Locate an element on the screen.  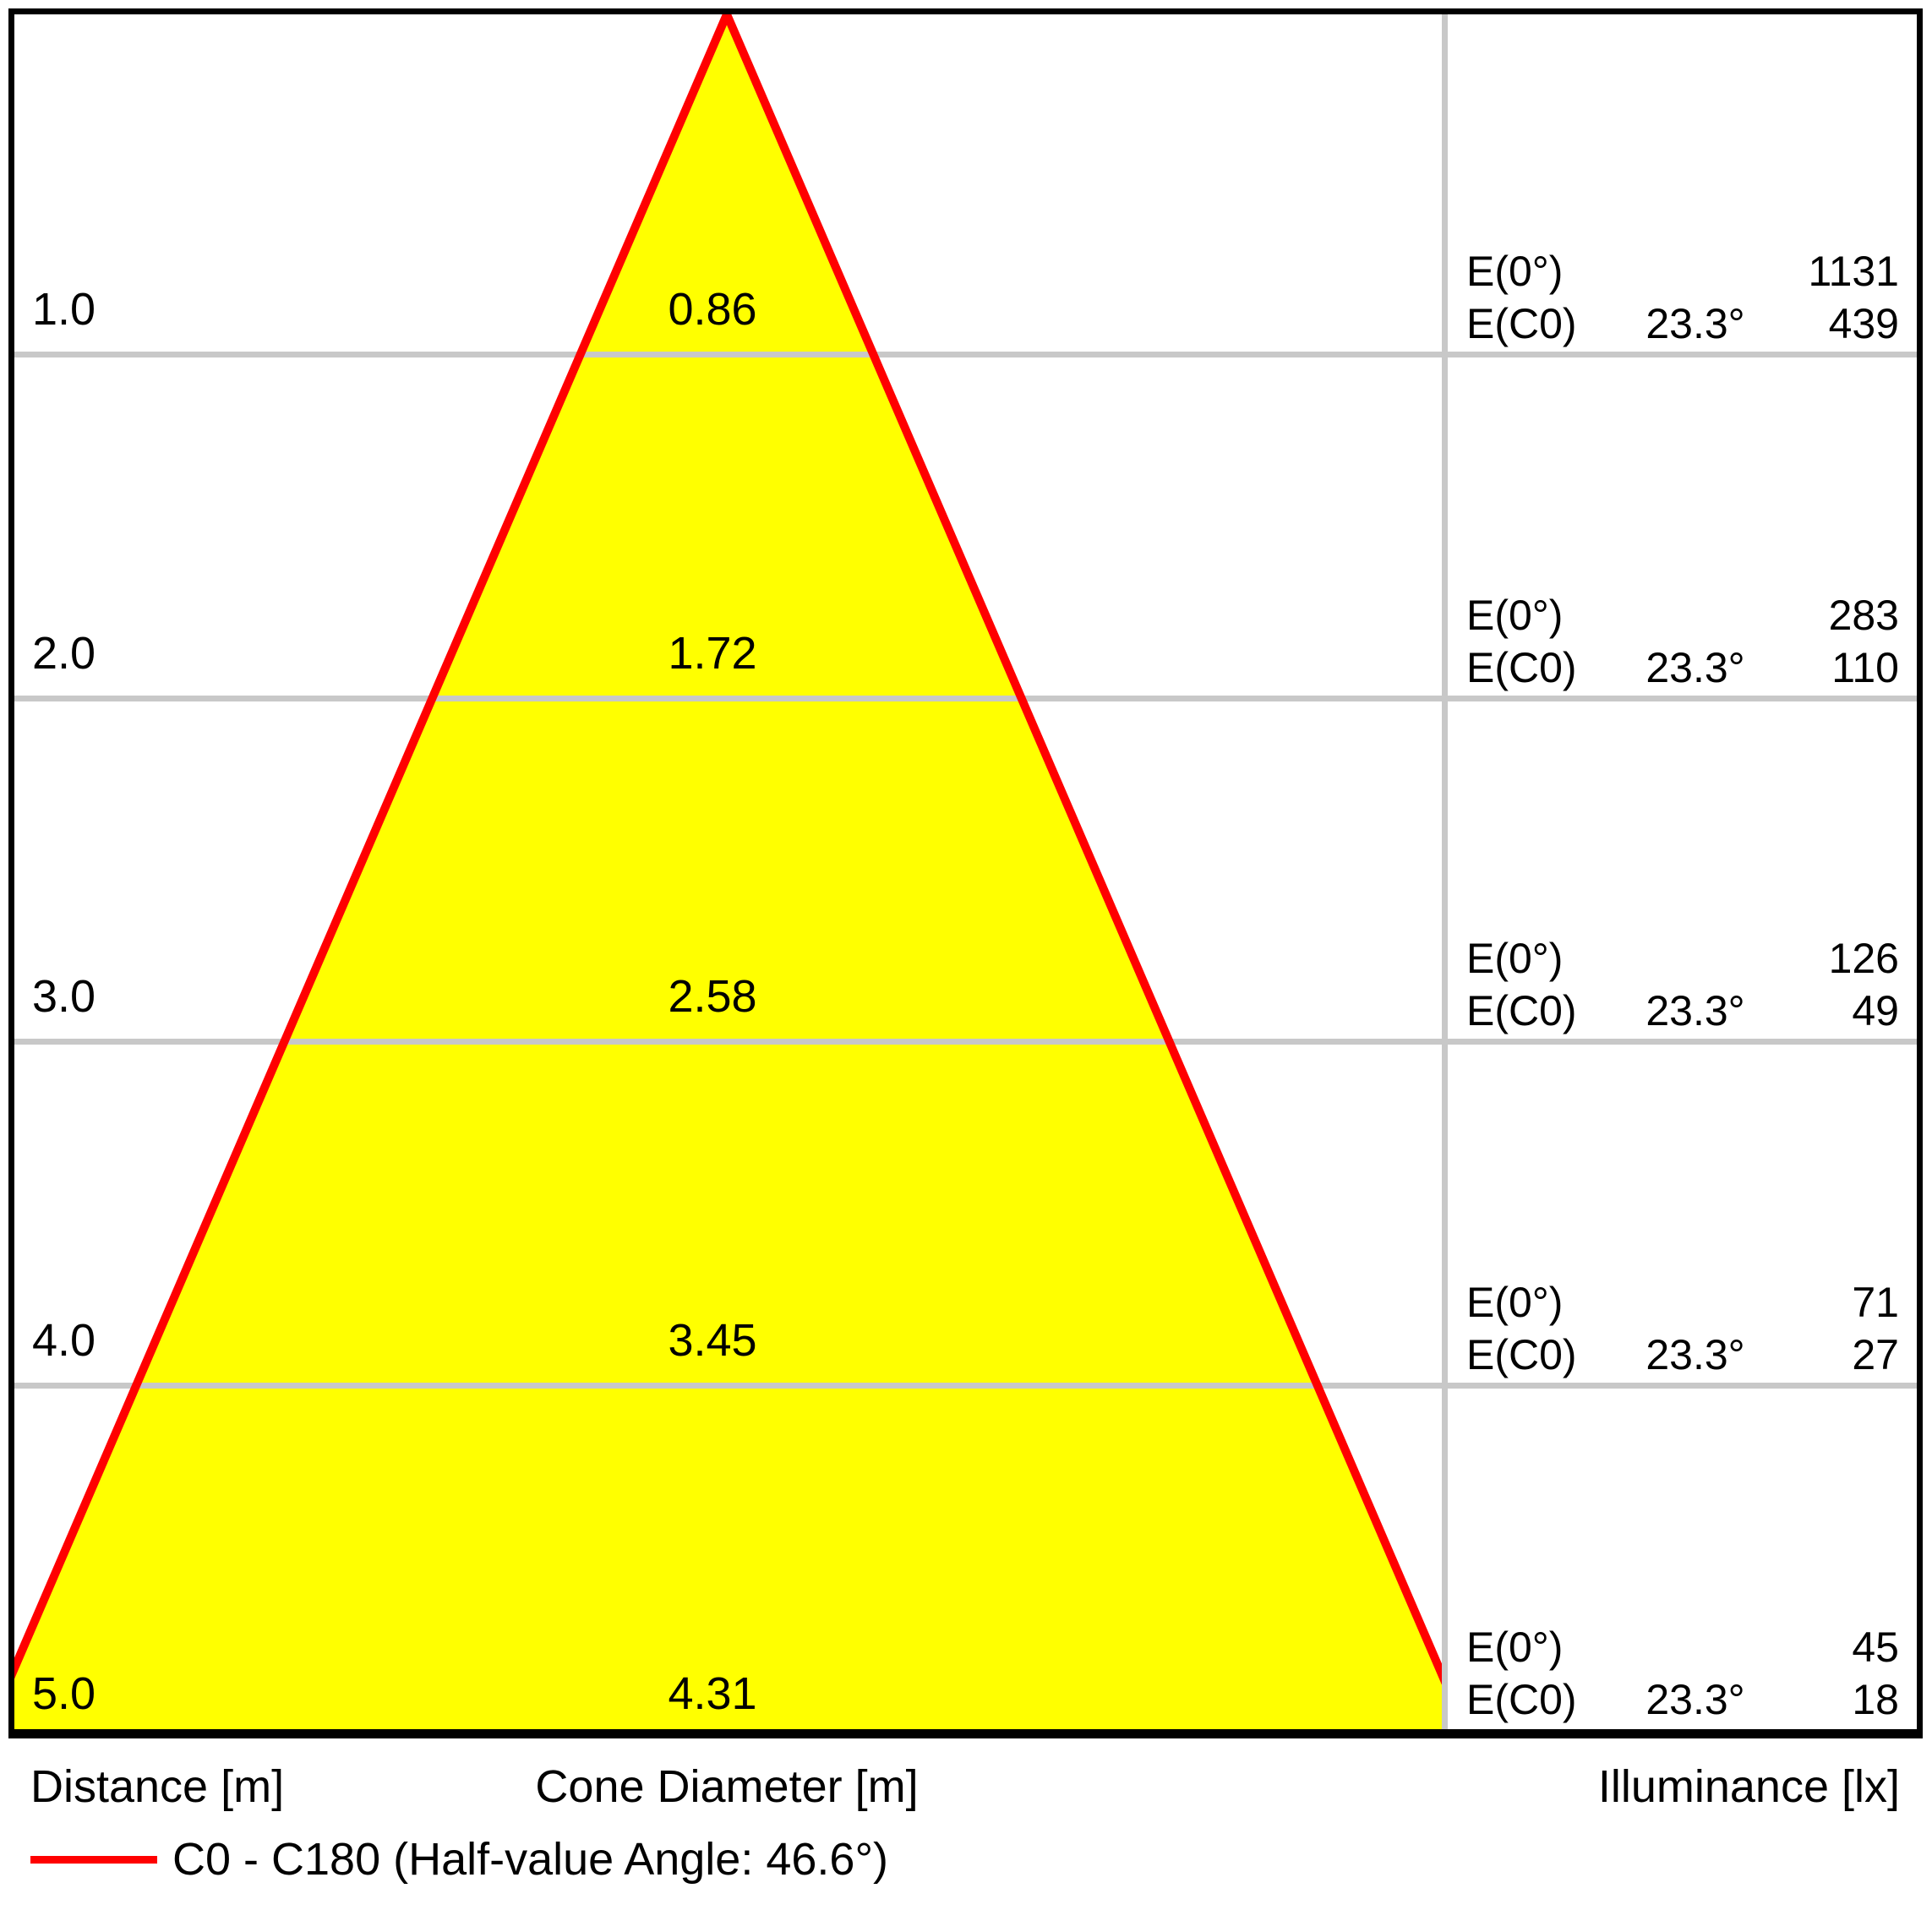
gridline-1m is located at coordinates (965, 354).